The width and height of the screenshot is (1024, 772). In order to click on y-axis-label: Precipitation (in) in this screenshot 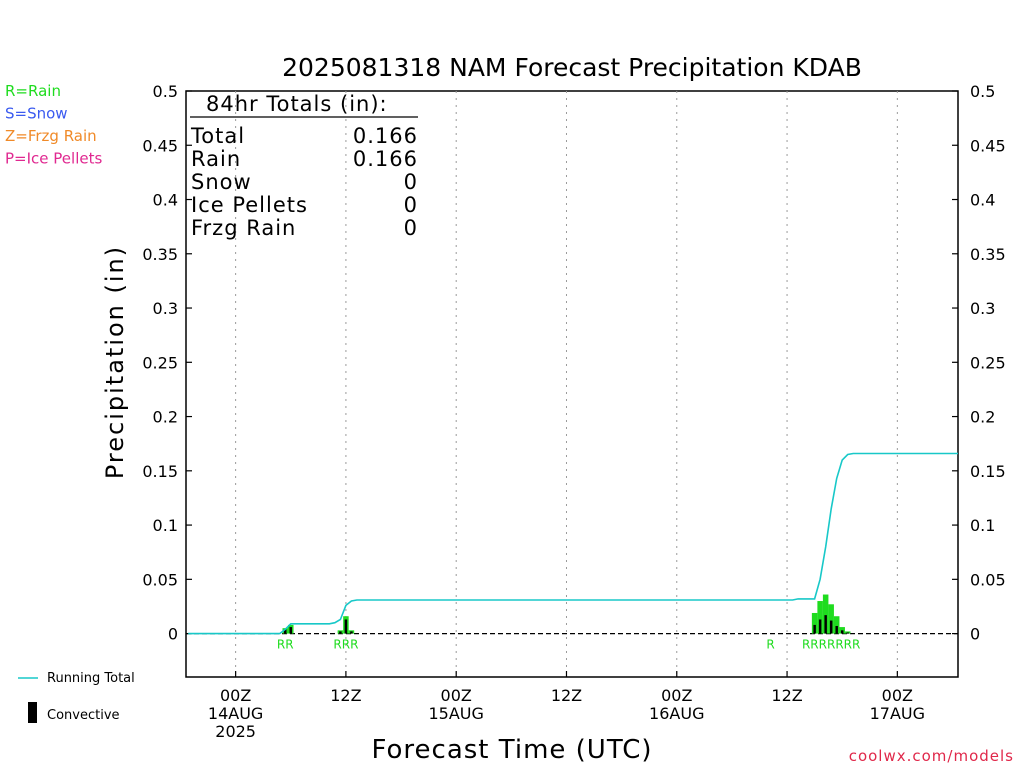, I will do `click(115, 362)`.